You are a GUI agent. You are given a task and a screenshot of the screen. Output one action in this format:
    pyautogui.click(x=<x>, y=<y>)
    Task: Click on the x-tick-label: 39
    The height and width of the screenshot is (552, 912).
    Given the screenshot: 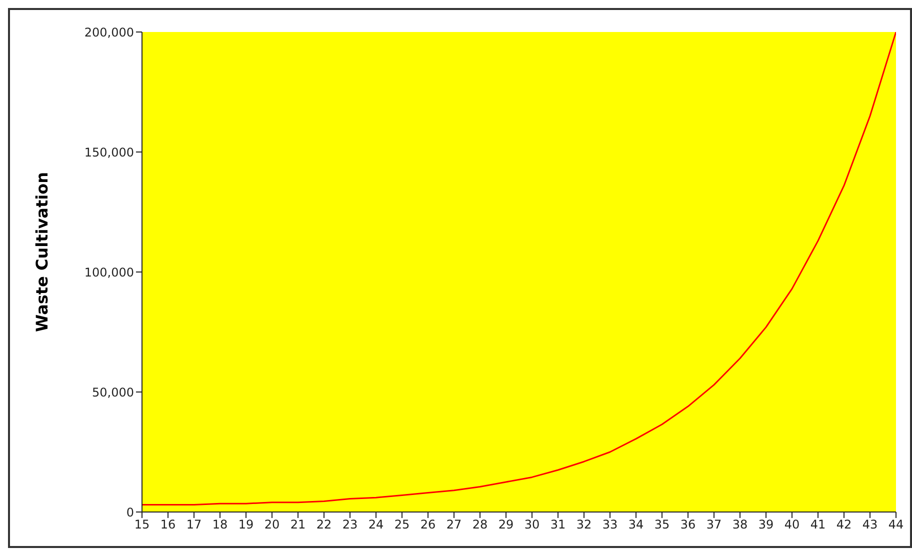 What is the action you would take?
    pyautogui.click(x=766, y=525)
    